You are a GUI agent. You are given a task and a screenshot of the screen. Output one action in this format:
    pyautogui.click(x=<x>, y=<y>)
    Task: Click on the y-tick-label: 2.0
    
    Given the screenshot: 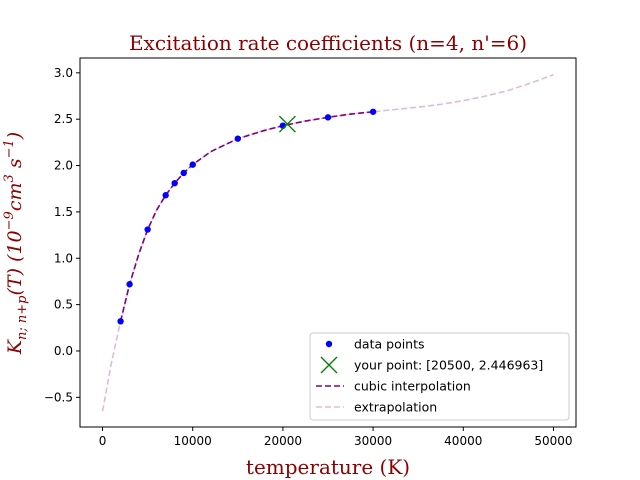 What is the action you would take?
    pyautogui.click(x=63, y=166)
    